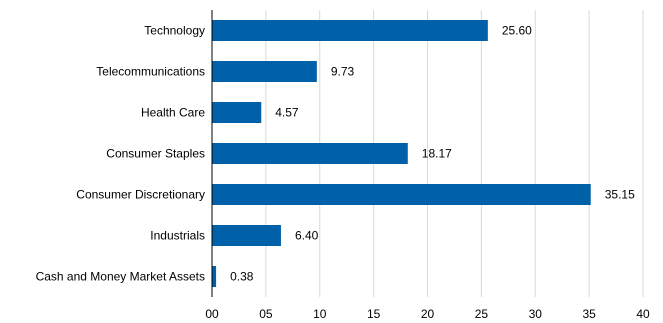 The width and height of the screenshot is (663, 323). I want to click on category-label-0: Technology, so click(174, 31).